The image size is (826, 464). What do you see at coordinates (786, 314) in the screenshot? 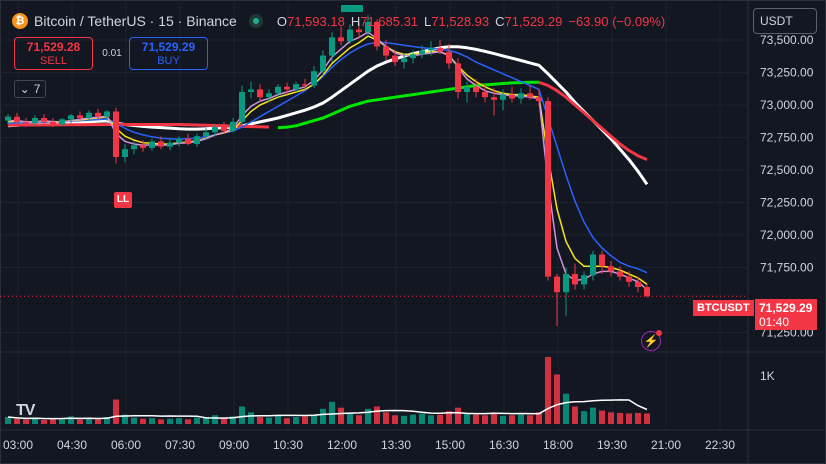
I see `last-price-tag: 71,529.29 01:40` at bounding box center [786, 314].